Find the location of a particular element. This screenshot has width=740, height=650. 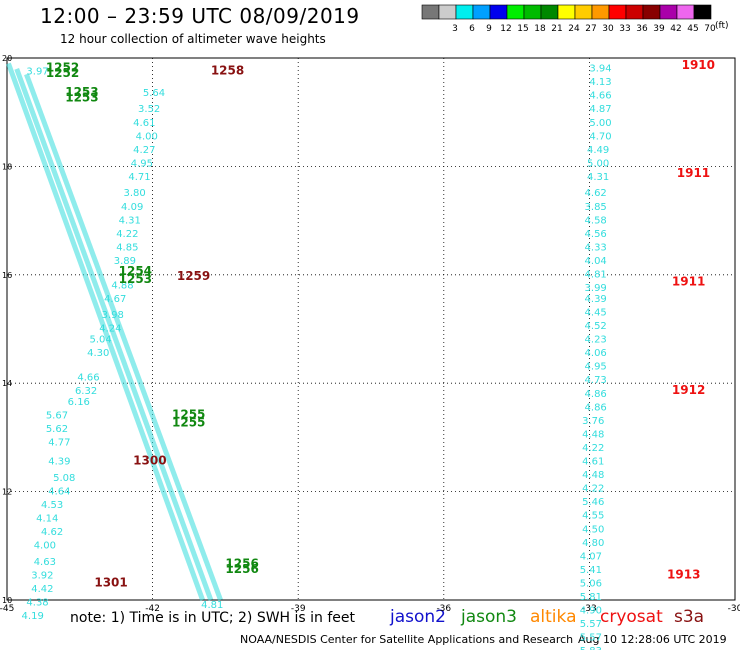

wave-height-value: 4.09 is located at coordinates (132, 207).